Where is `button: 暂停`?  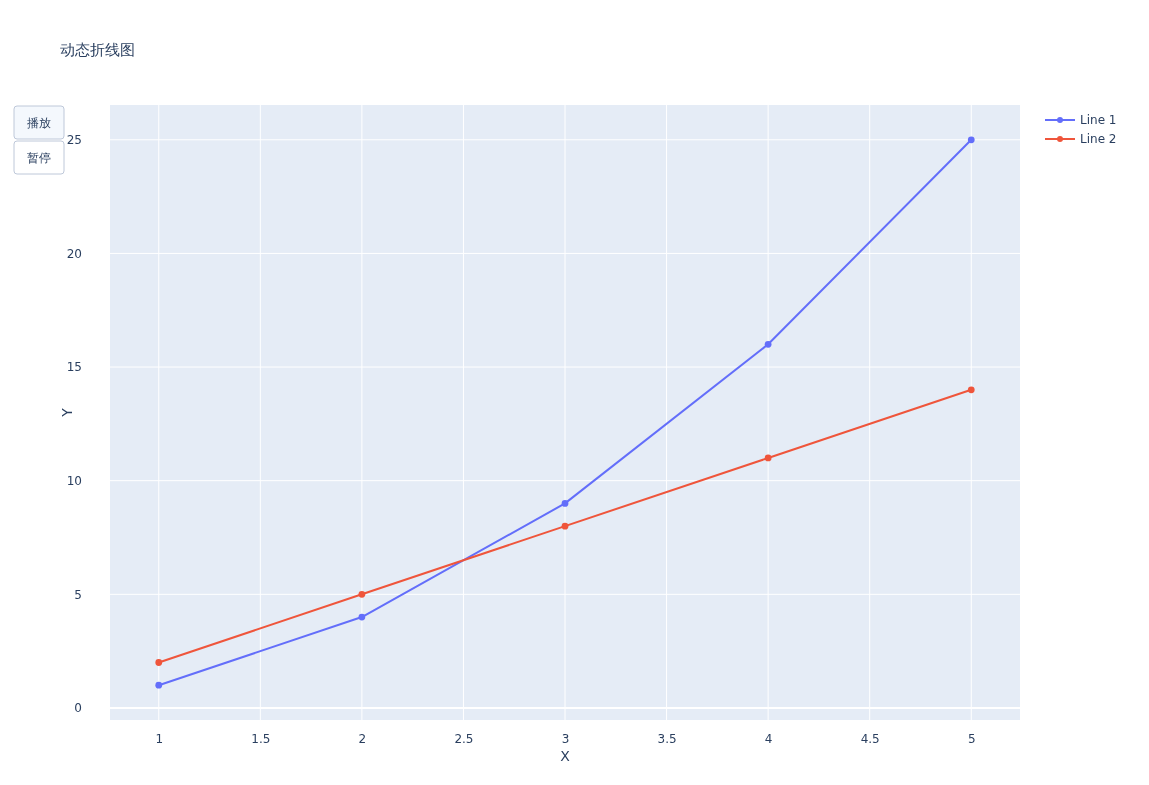 button: 暂停 is located at coordinates (39, 157).